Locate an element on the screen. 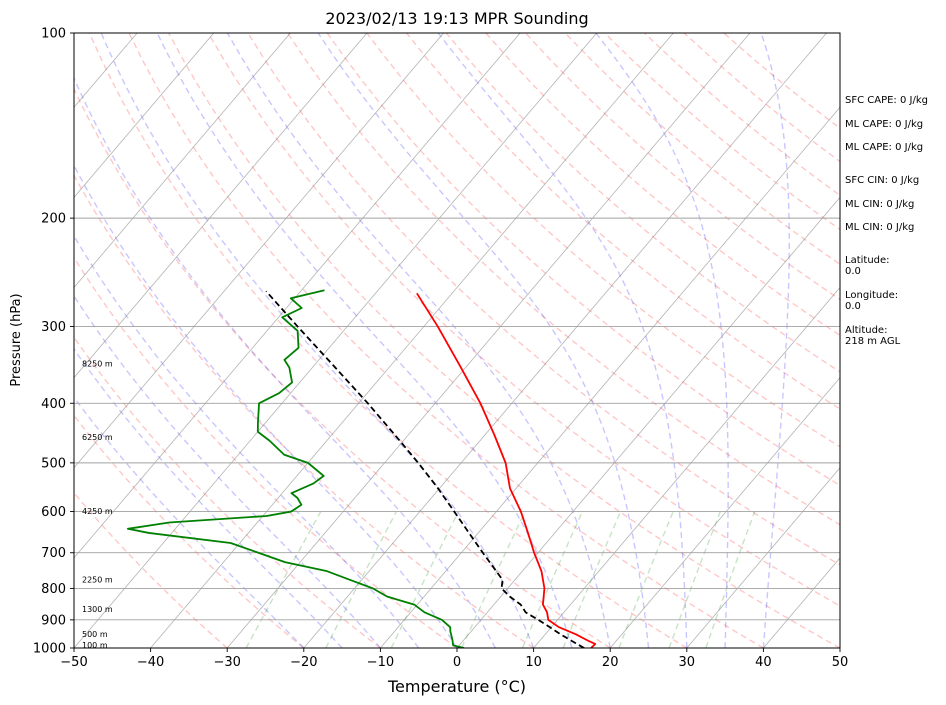 The image size is (946, 705). height-label: 2250 m is located at coordinates (97, 579).